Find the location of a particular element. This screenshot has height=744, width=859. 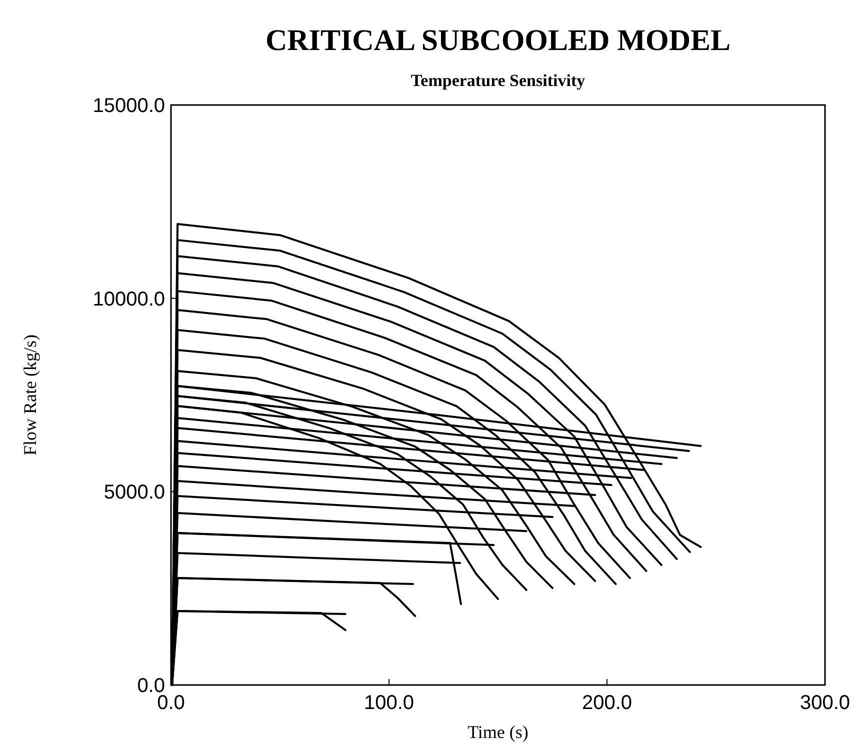

y-tick-label: 15000.0 is located at coordinates (128, 106).